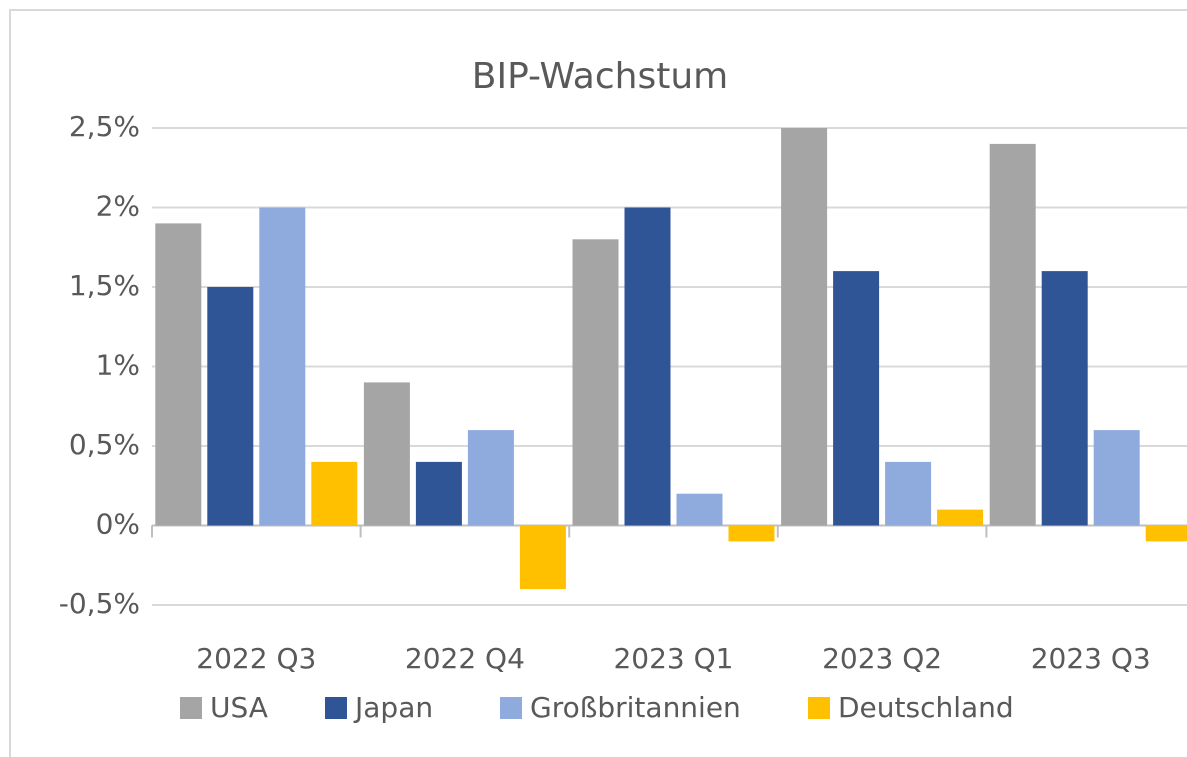  I want to click on legend-label: USA, so click(239, 707).